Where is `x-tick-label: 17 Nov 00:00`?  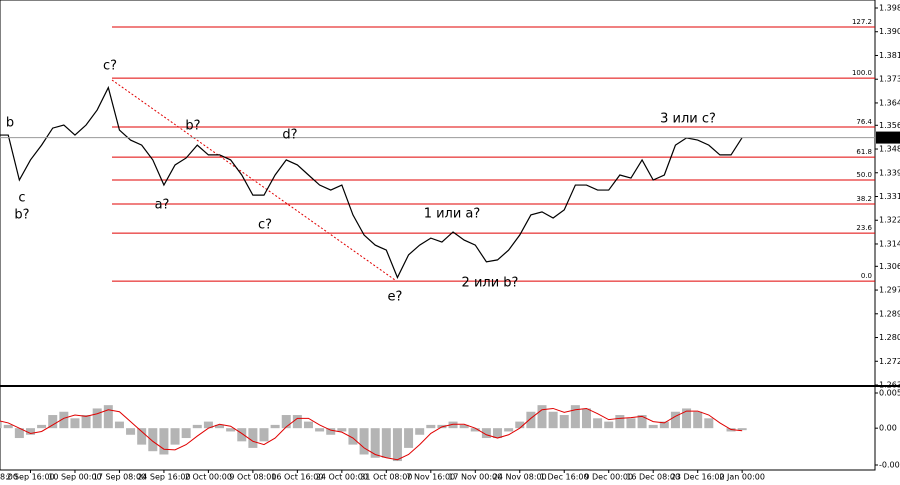
x-tick-label: 17 Nov 00:00 is located at coordinates (475, 477).